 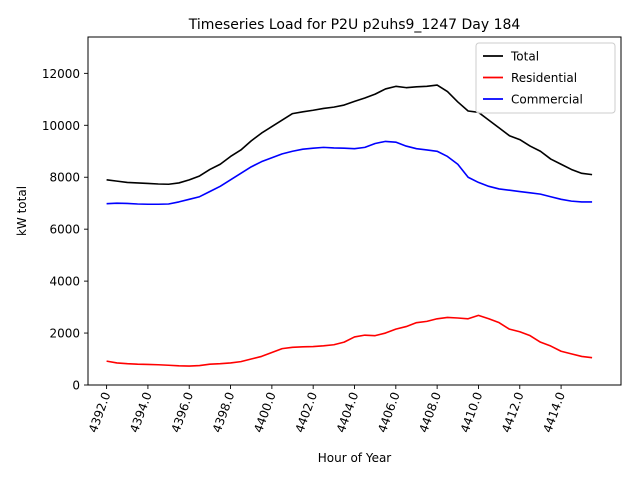 I want to click on series-line-residential, so click(x=349, y=340).